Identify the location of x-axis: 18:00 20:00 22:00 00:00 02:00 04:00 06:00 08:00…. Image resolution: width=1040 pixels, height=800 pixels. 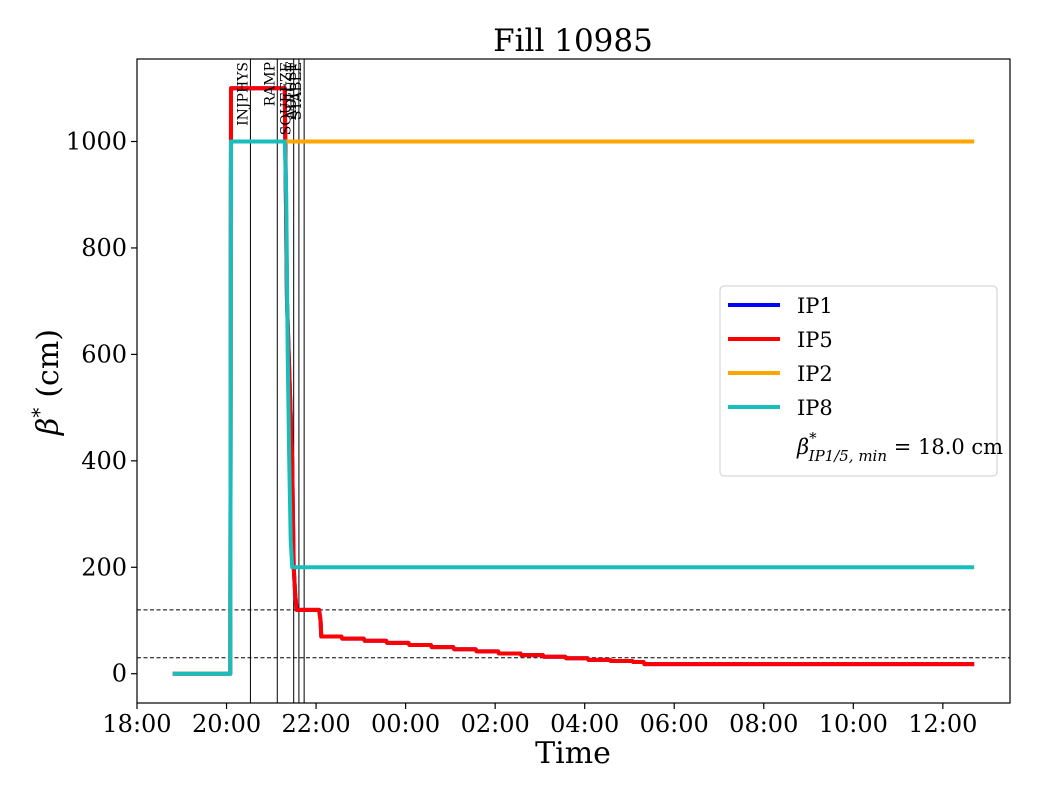
(539, 720).